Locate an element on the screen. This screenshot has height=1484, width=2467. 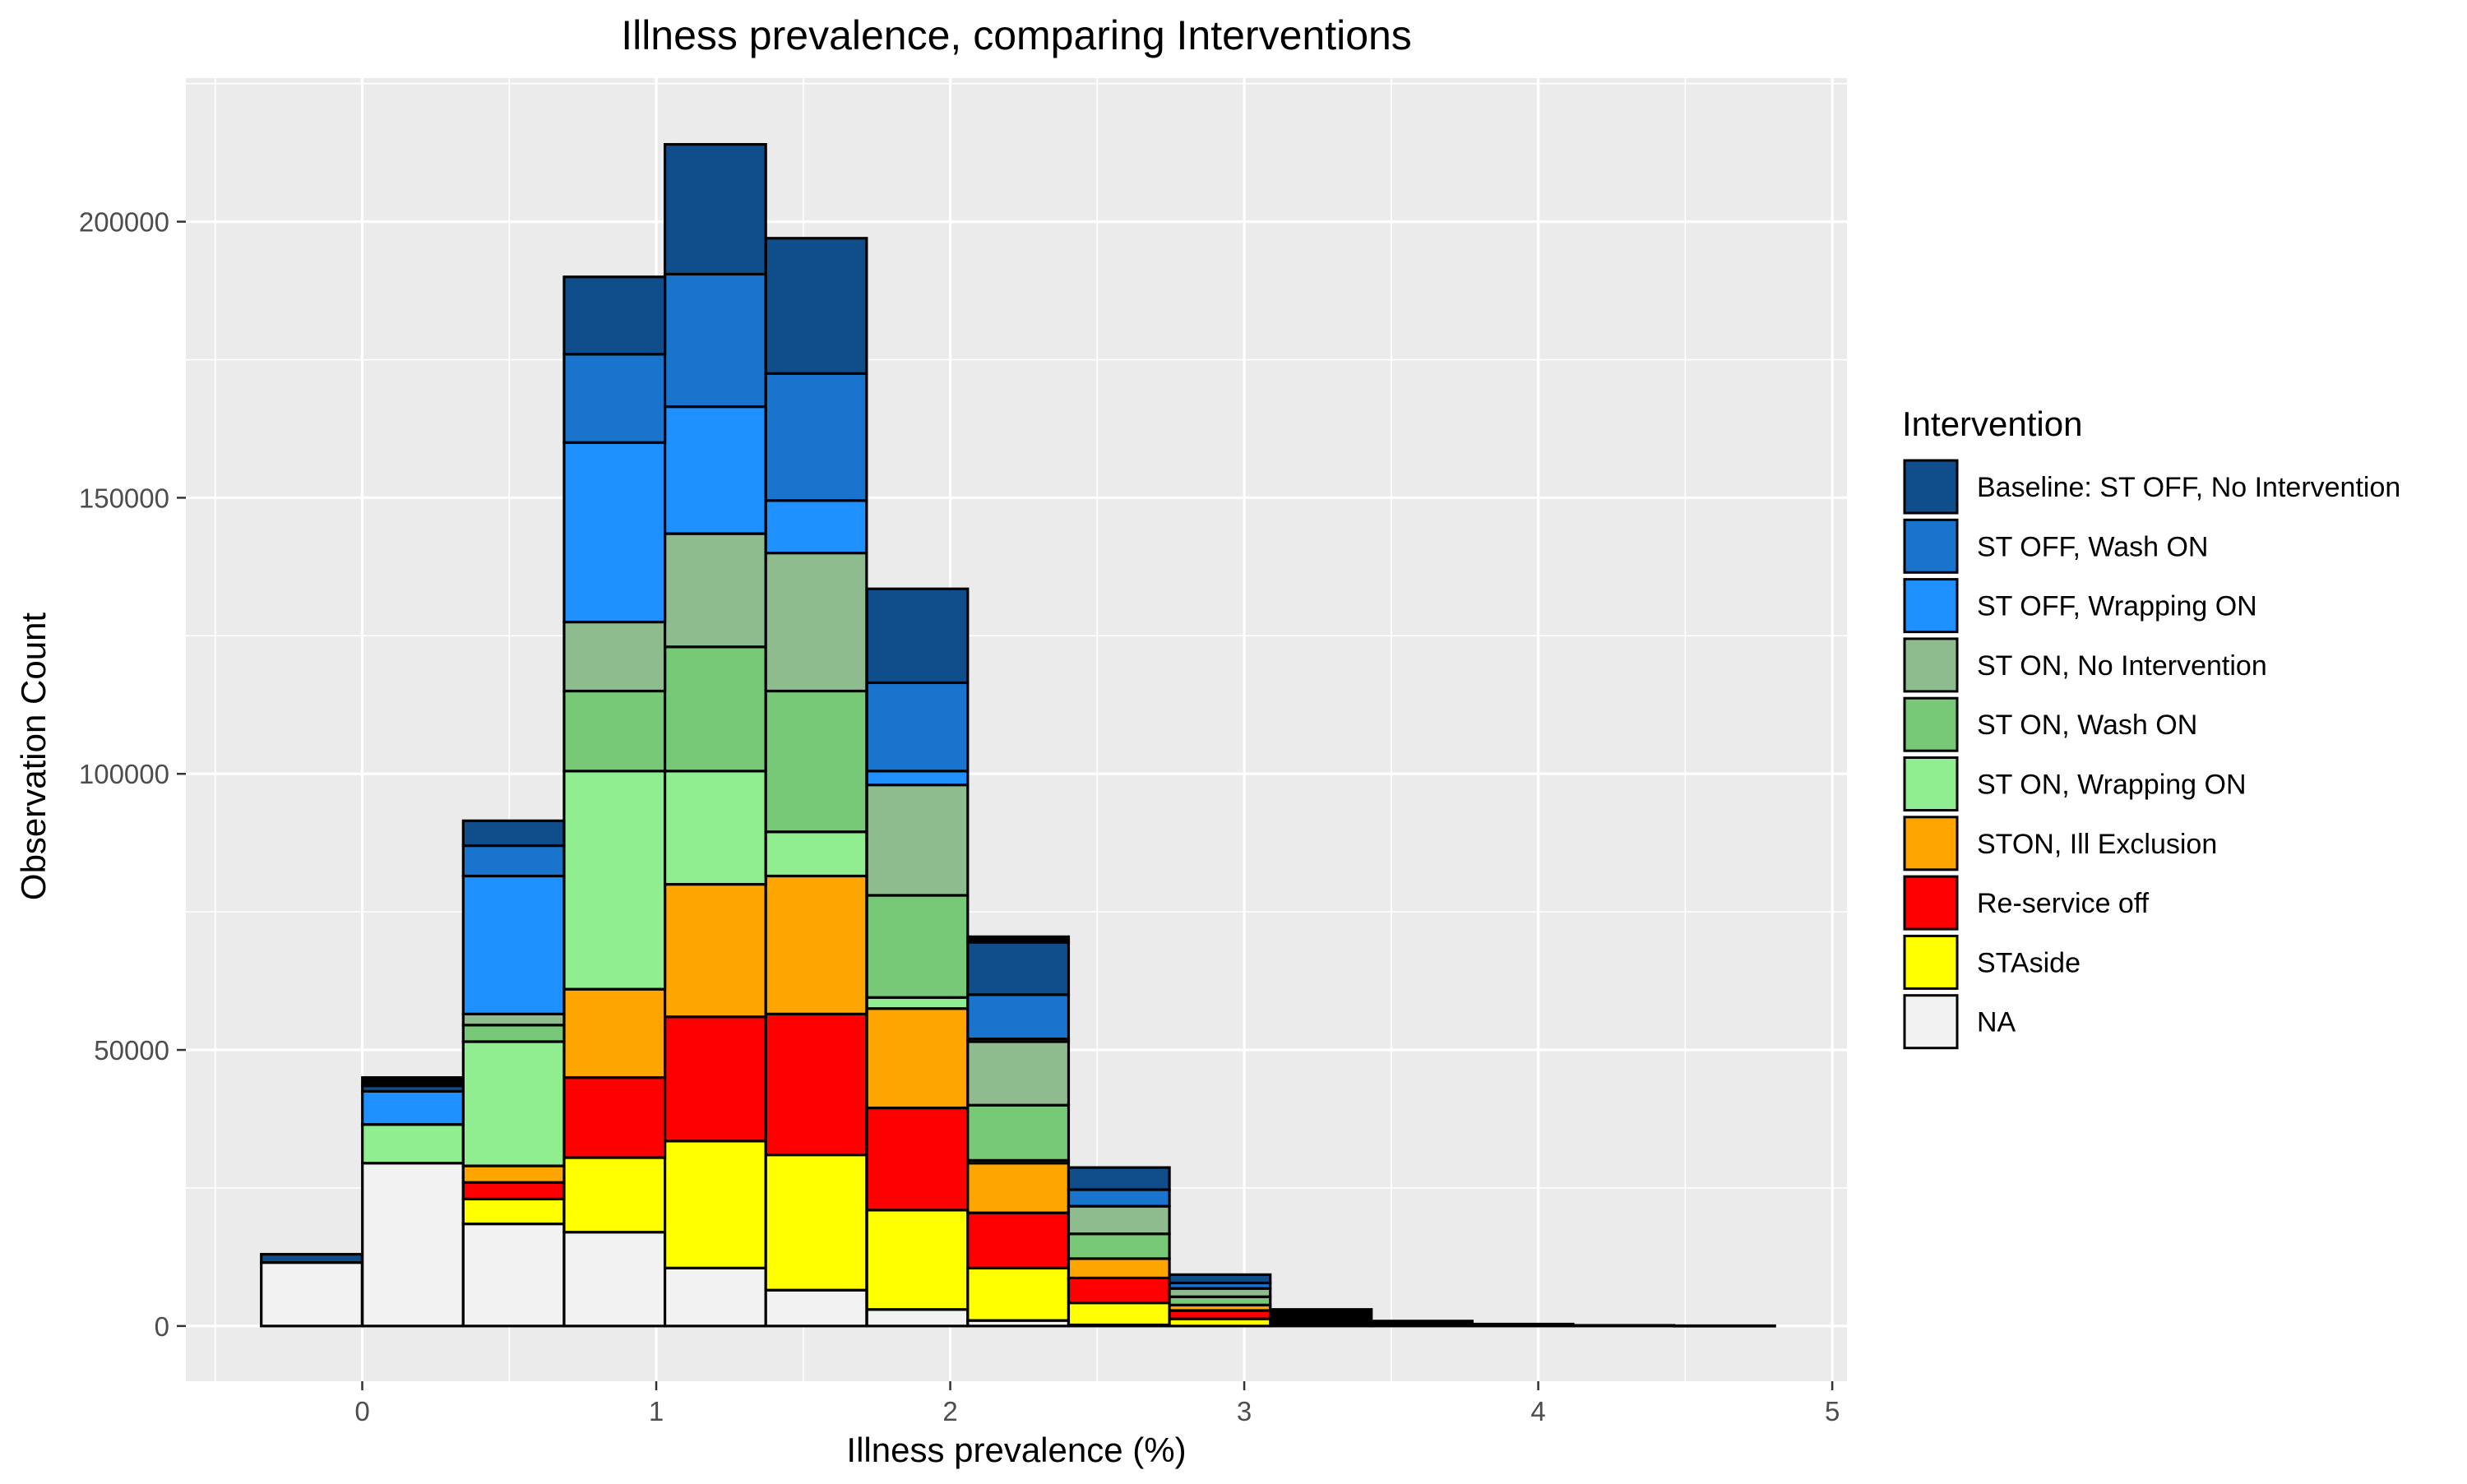
legend-label: NA is located at coordinates (1997, 1022).